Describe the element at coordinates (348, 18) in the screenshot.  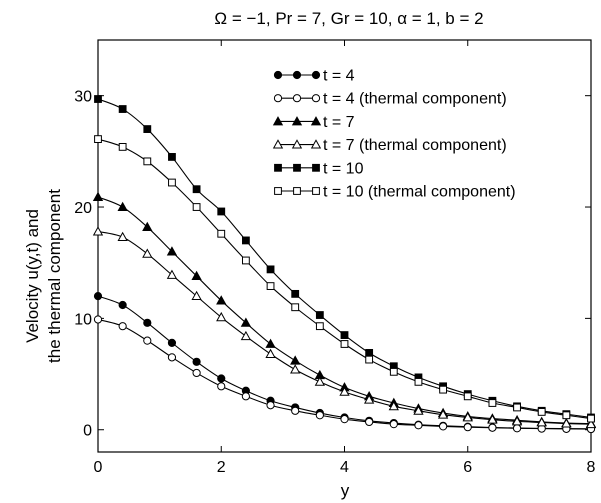
I see `chart-title: Ω = −1, Pr = 7, Gr = 10, α = 1, b = 2` at that location.